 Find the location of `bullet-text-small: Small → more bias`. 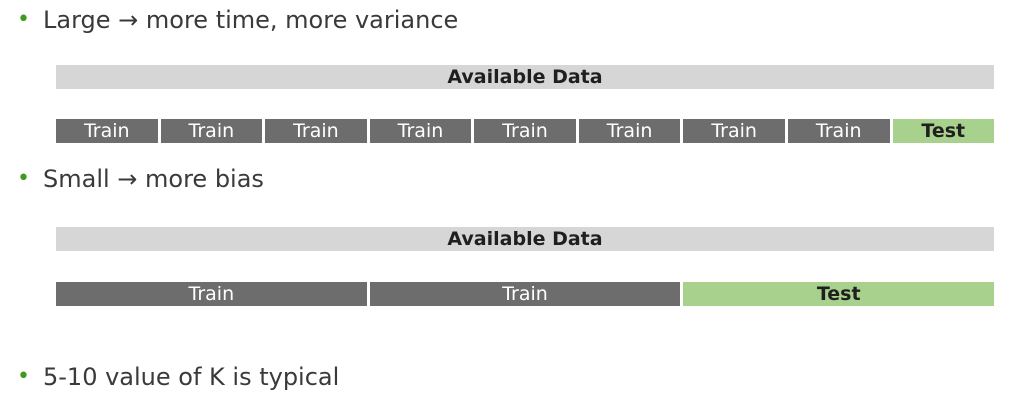

bullet-text-small: Small → more bias is located at coordinates (153, 179).